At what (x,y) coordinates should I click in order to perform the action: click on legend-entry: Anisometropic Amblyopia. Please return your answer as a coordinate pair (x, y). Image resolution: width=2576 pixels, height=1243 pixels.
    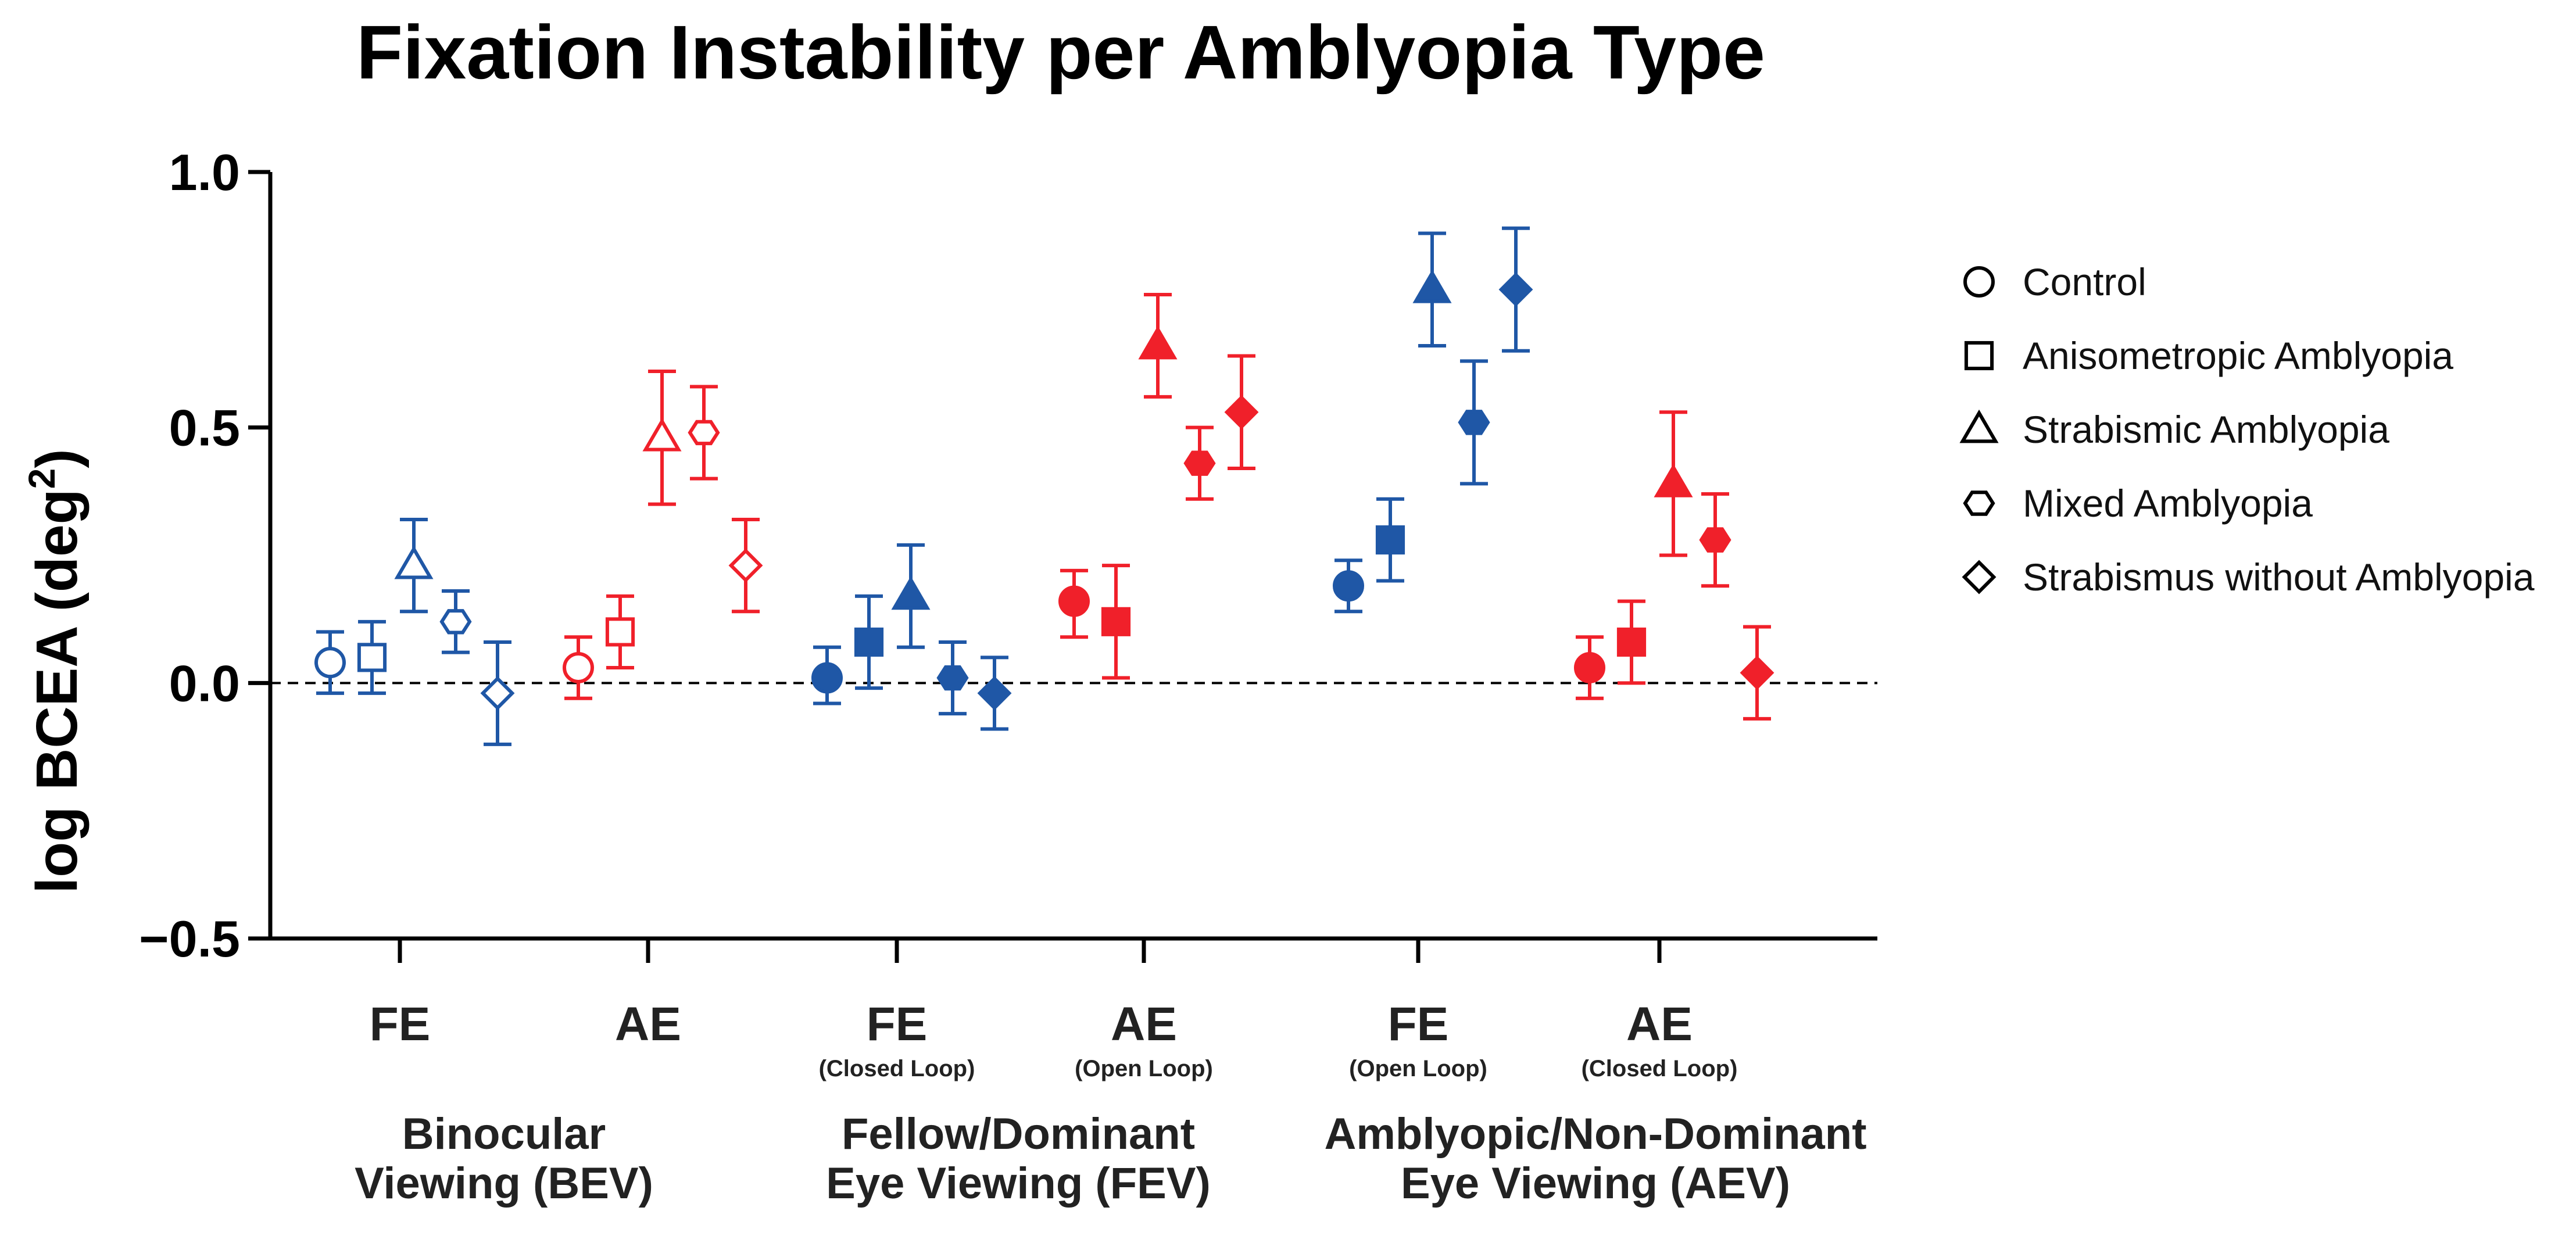
    Looking at the image, I should click on (2209, 355).